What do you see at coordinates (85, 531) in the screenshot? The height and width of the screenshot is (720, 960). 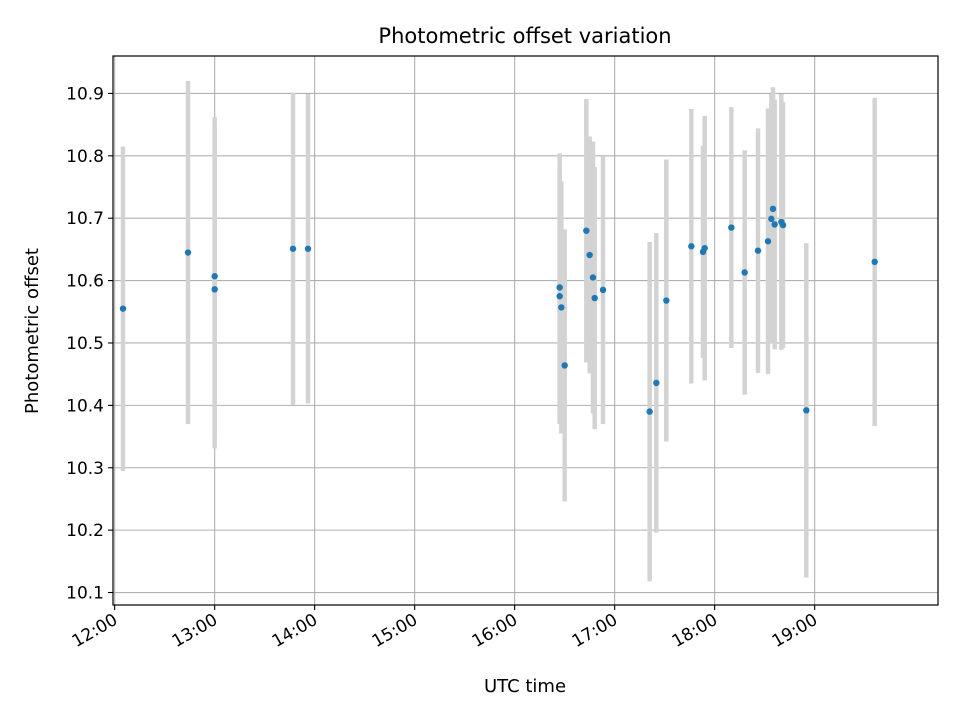 I see `y-tick-label: 10.2` at bounding box center [85, 531].